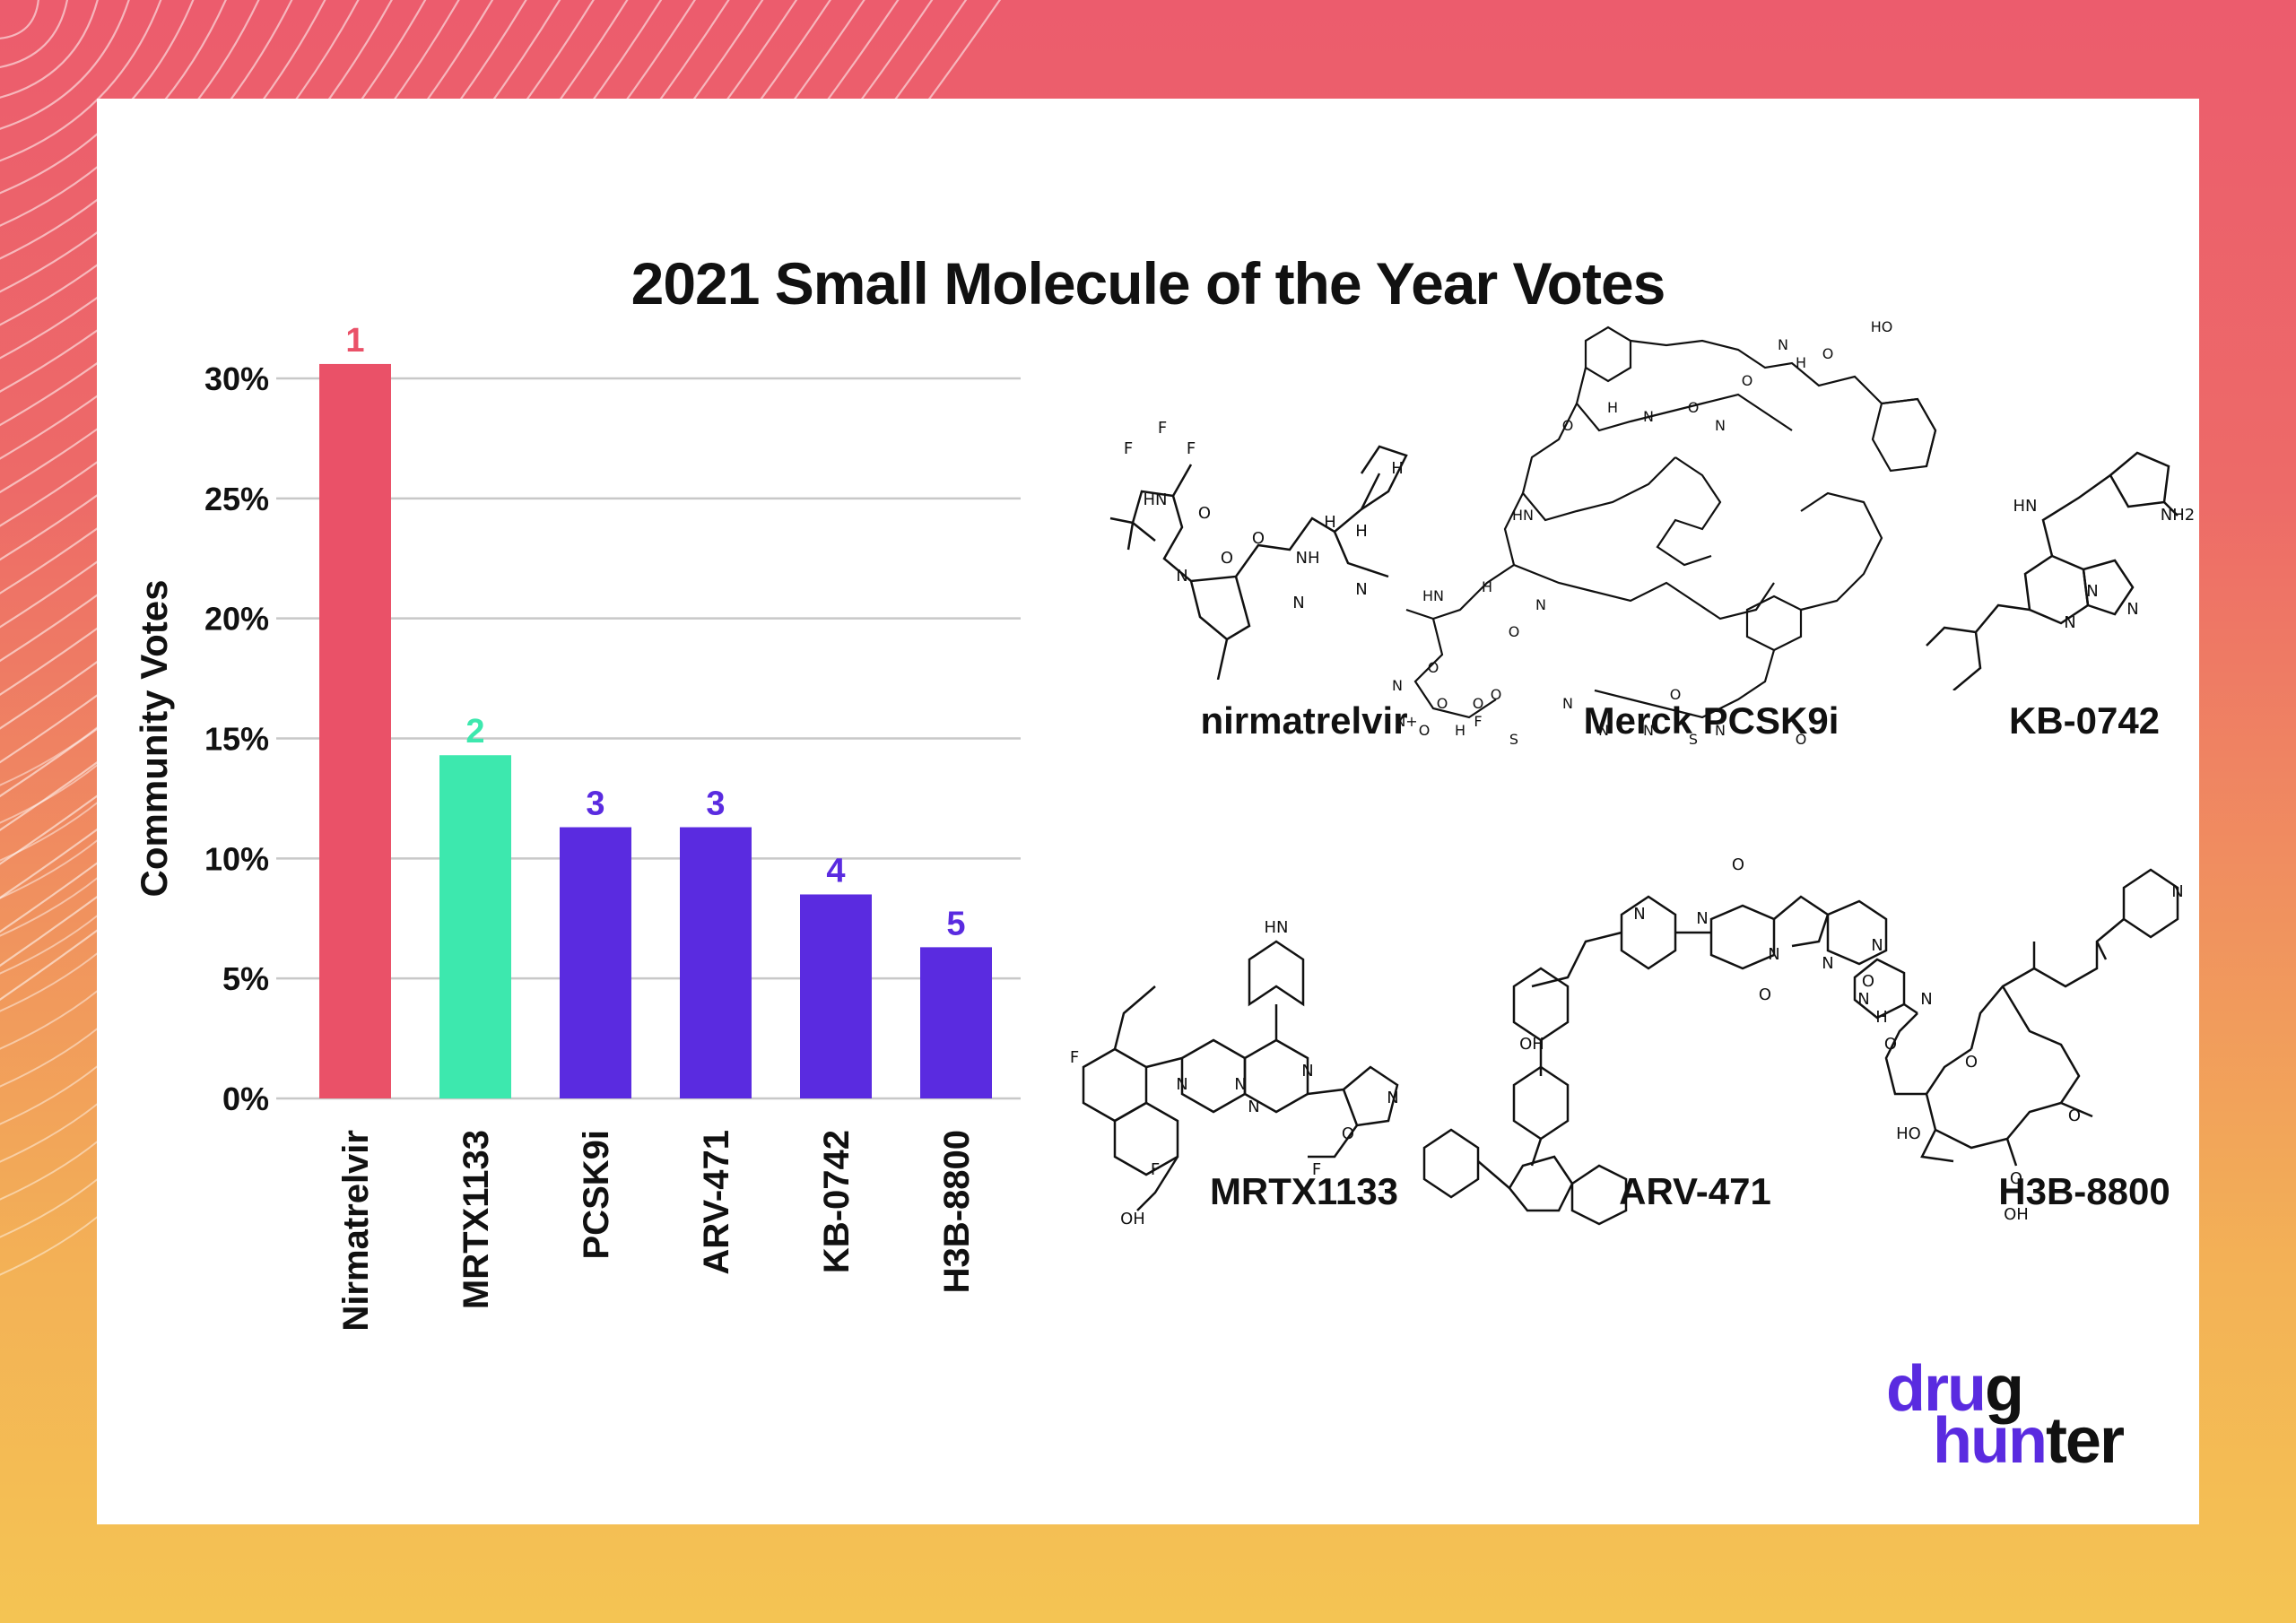 The height and width of the screenshot is (1623, 2296). What do you see at coordinates (1693, 739) in the screenshot?
I see `atom-label: S` at bounding box center [1693, 739].